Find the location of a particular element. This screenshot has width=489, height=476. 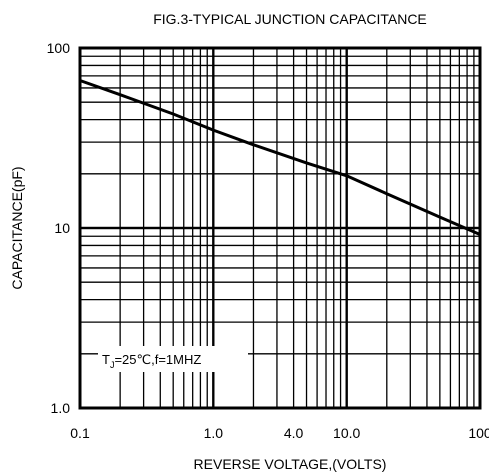

chart-title: FIG.3-TYPICAL JUNCTION CAPACITANCE is located at coordinates (290, 19).